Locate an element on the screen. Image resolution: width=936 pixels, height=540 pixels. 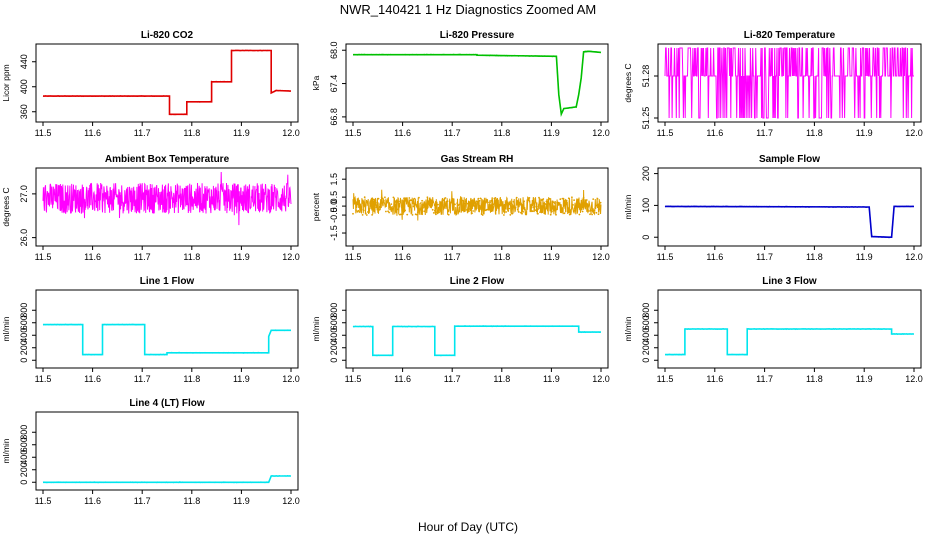
y-tick-label: 0.5 is located at coordinates (334, 197).